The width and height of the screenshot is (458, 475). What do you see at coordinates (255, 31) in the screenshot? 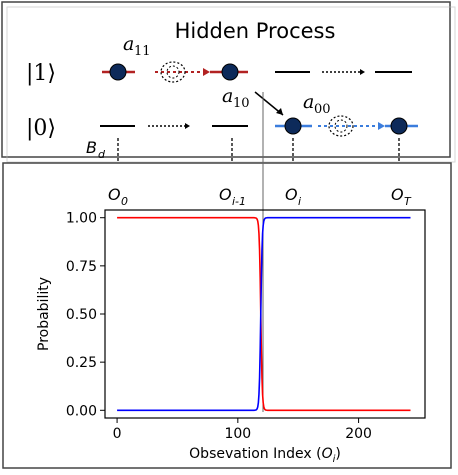
I see `panel-title: Hidden Process` at bounding box center [255, 31].